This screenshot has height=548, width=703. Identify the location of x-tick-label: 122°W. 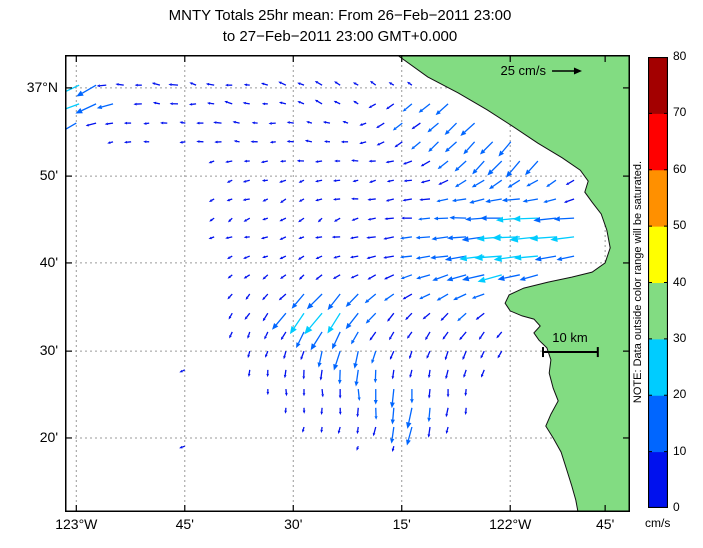
(510, 524).